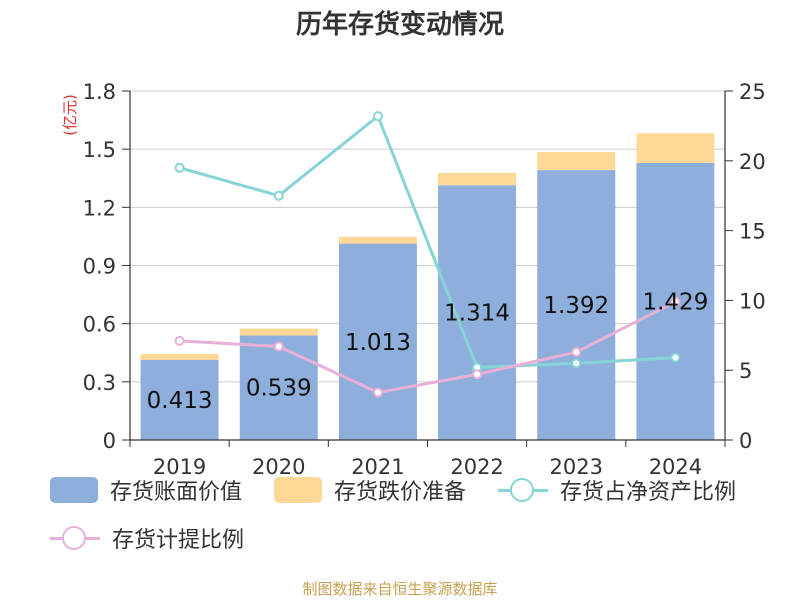  What do you see at coordinates (399, 25) in the screenshot?
I see `chart-title: 历年存货变动情况` at bounding box center [399, 25].